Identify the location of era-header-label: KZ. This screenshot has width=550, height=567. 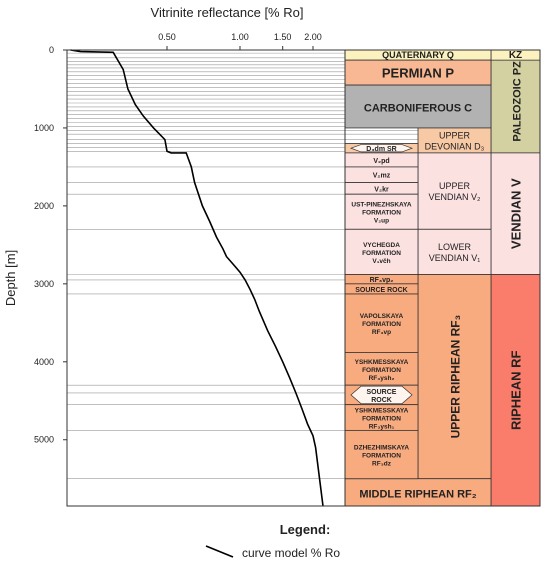
(515, 55).